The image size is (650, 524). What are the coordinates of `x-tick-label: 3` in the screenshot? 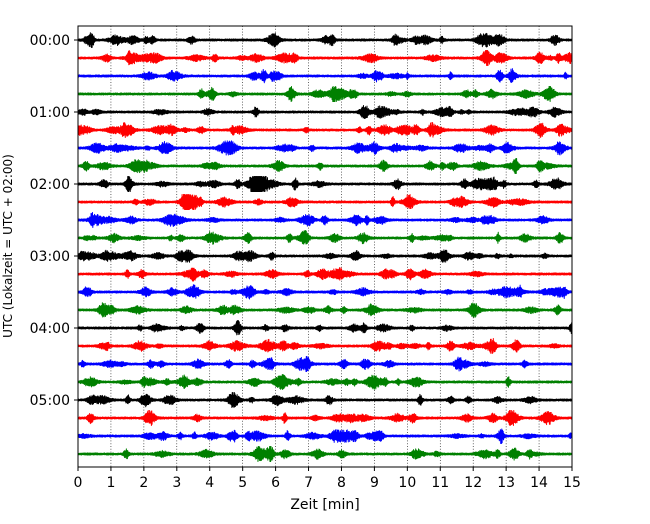 It's located at (176, 483).